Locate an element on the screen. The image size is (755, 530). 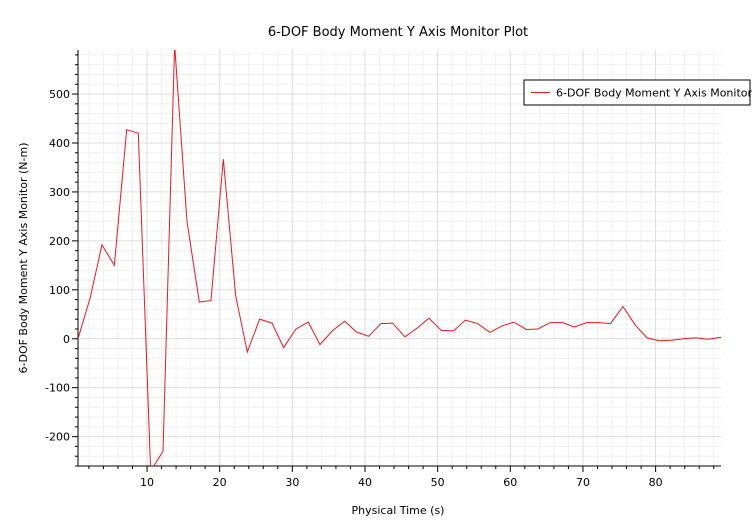
y-tick-label: 400 is located at coordinates (59, 143).